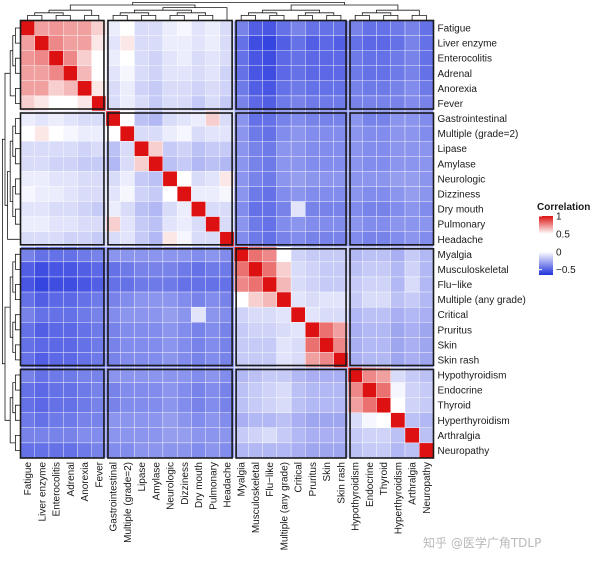 This screenshot has height=562, width=600. Describe the element at coordinates (384, 478) in the screenshot. I see `column-label: Thyroid` at that location.